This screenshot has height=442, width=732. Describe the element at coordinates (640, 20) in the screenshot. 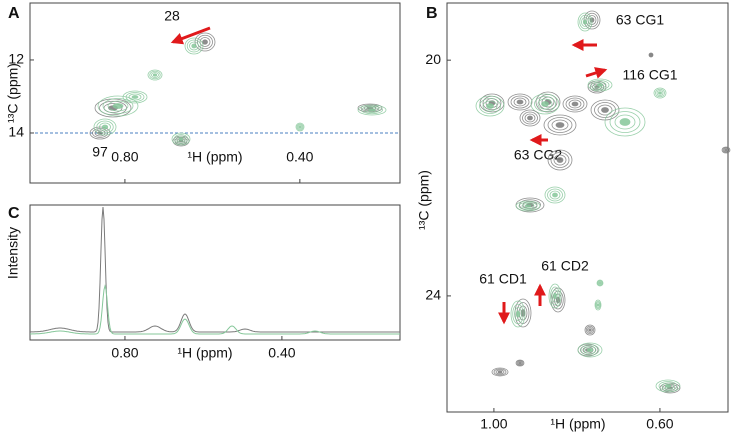

I see `annotation: 63 CG1` at that location.